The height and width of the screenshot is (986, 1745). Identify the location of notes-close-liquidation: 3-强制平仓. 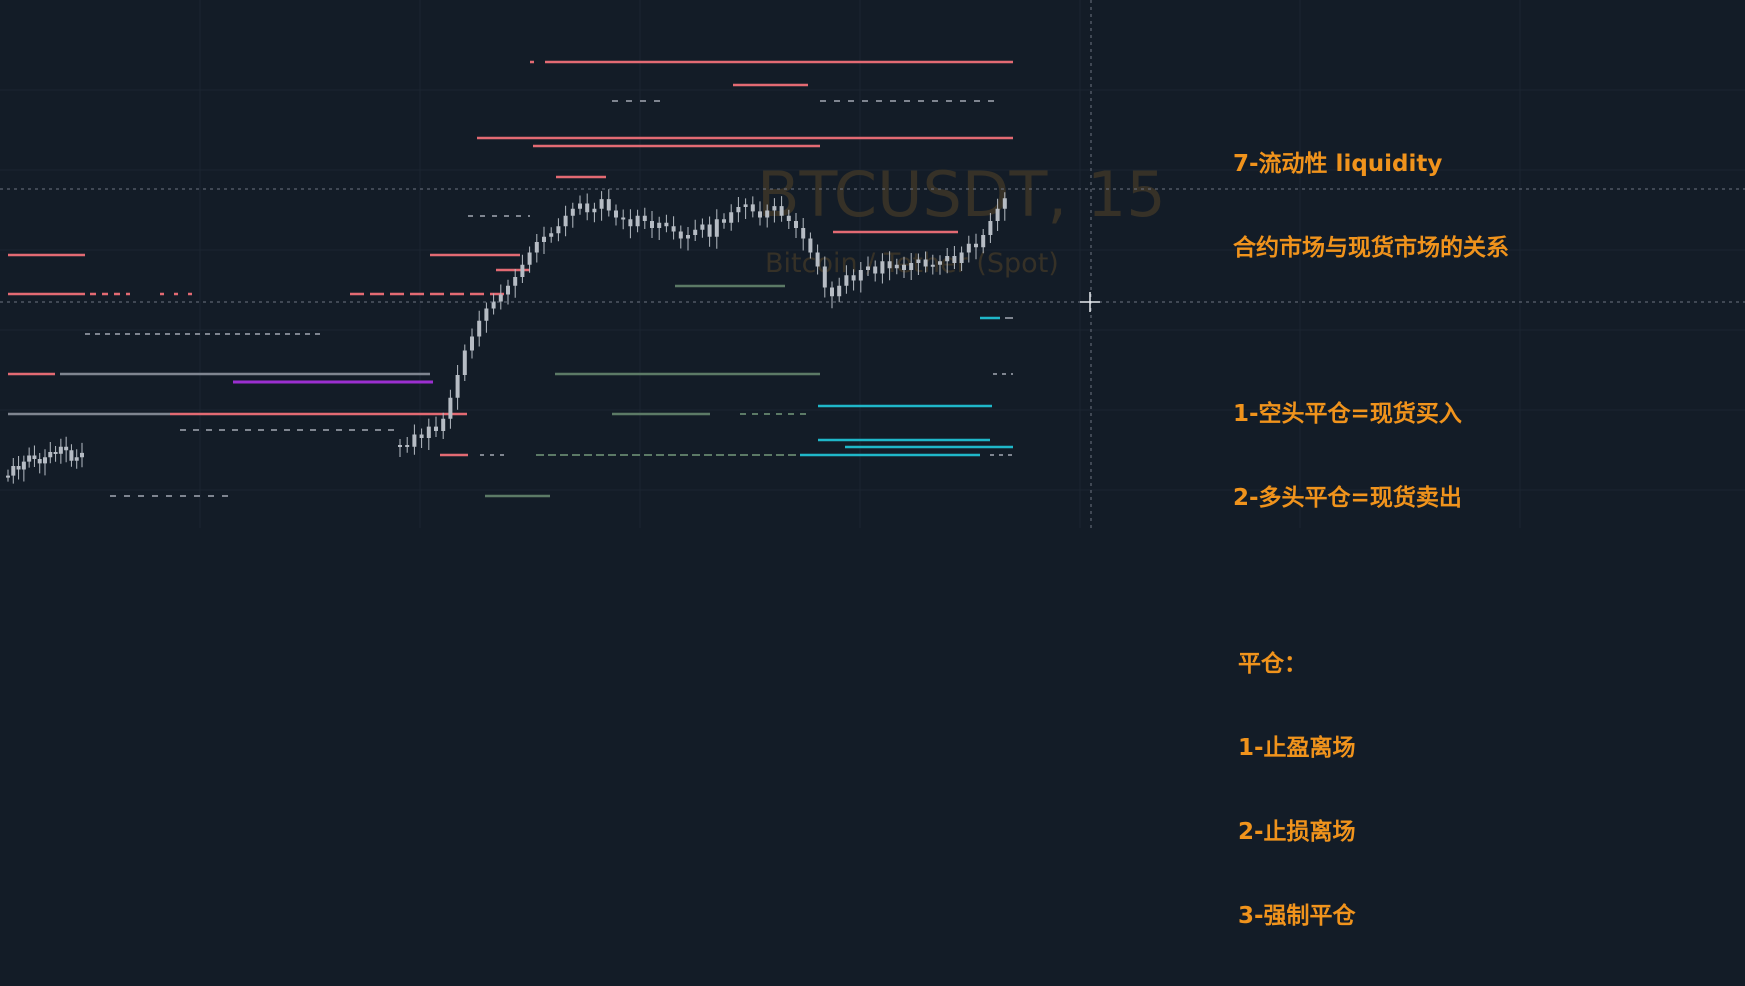
(1297, 916).